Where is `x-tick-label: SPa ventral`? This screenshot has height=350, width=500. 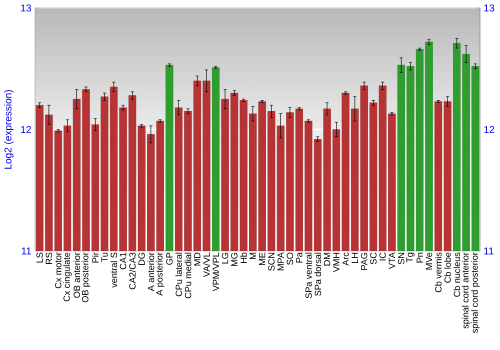
x-tick-label: SPa ventral is located at coordinates (308, 275).